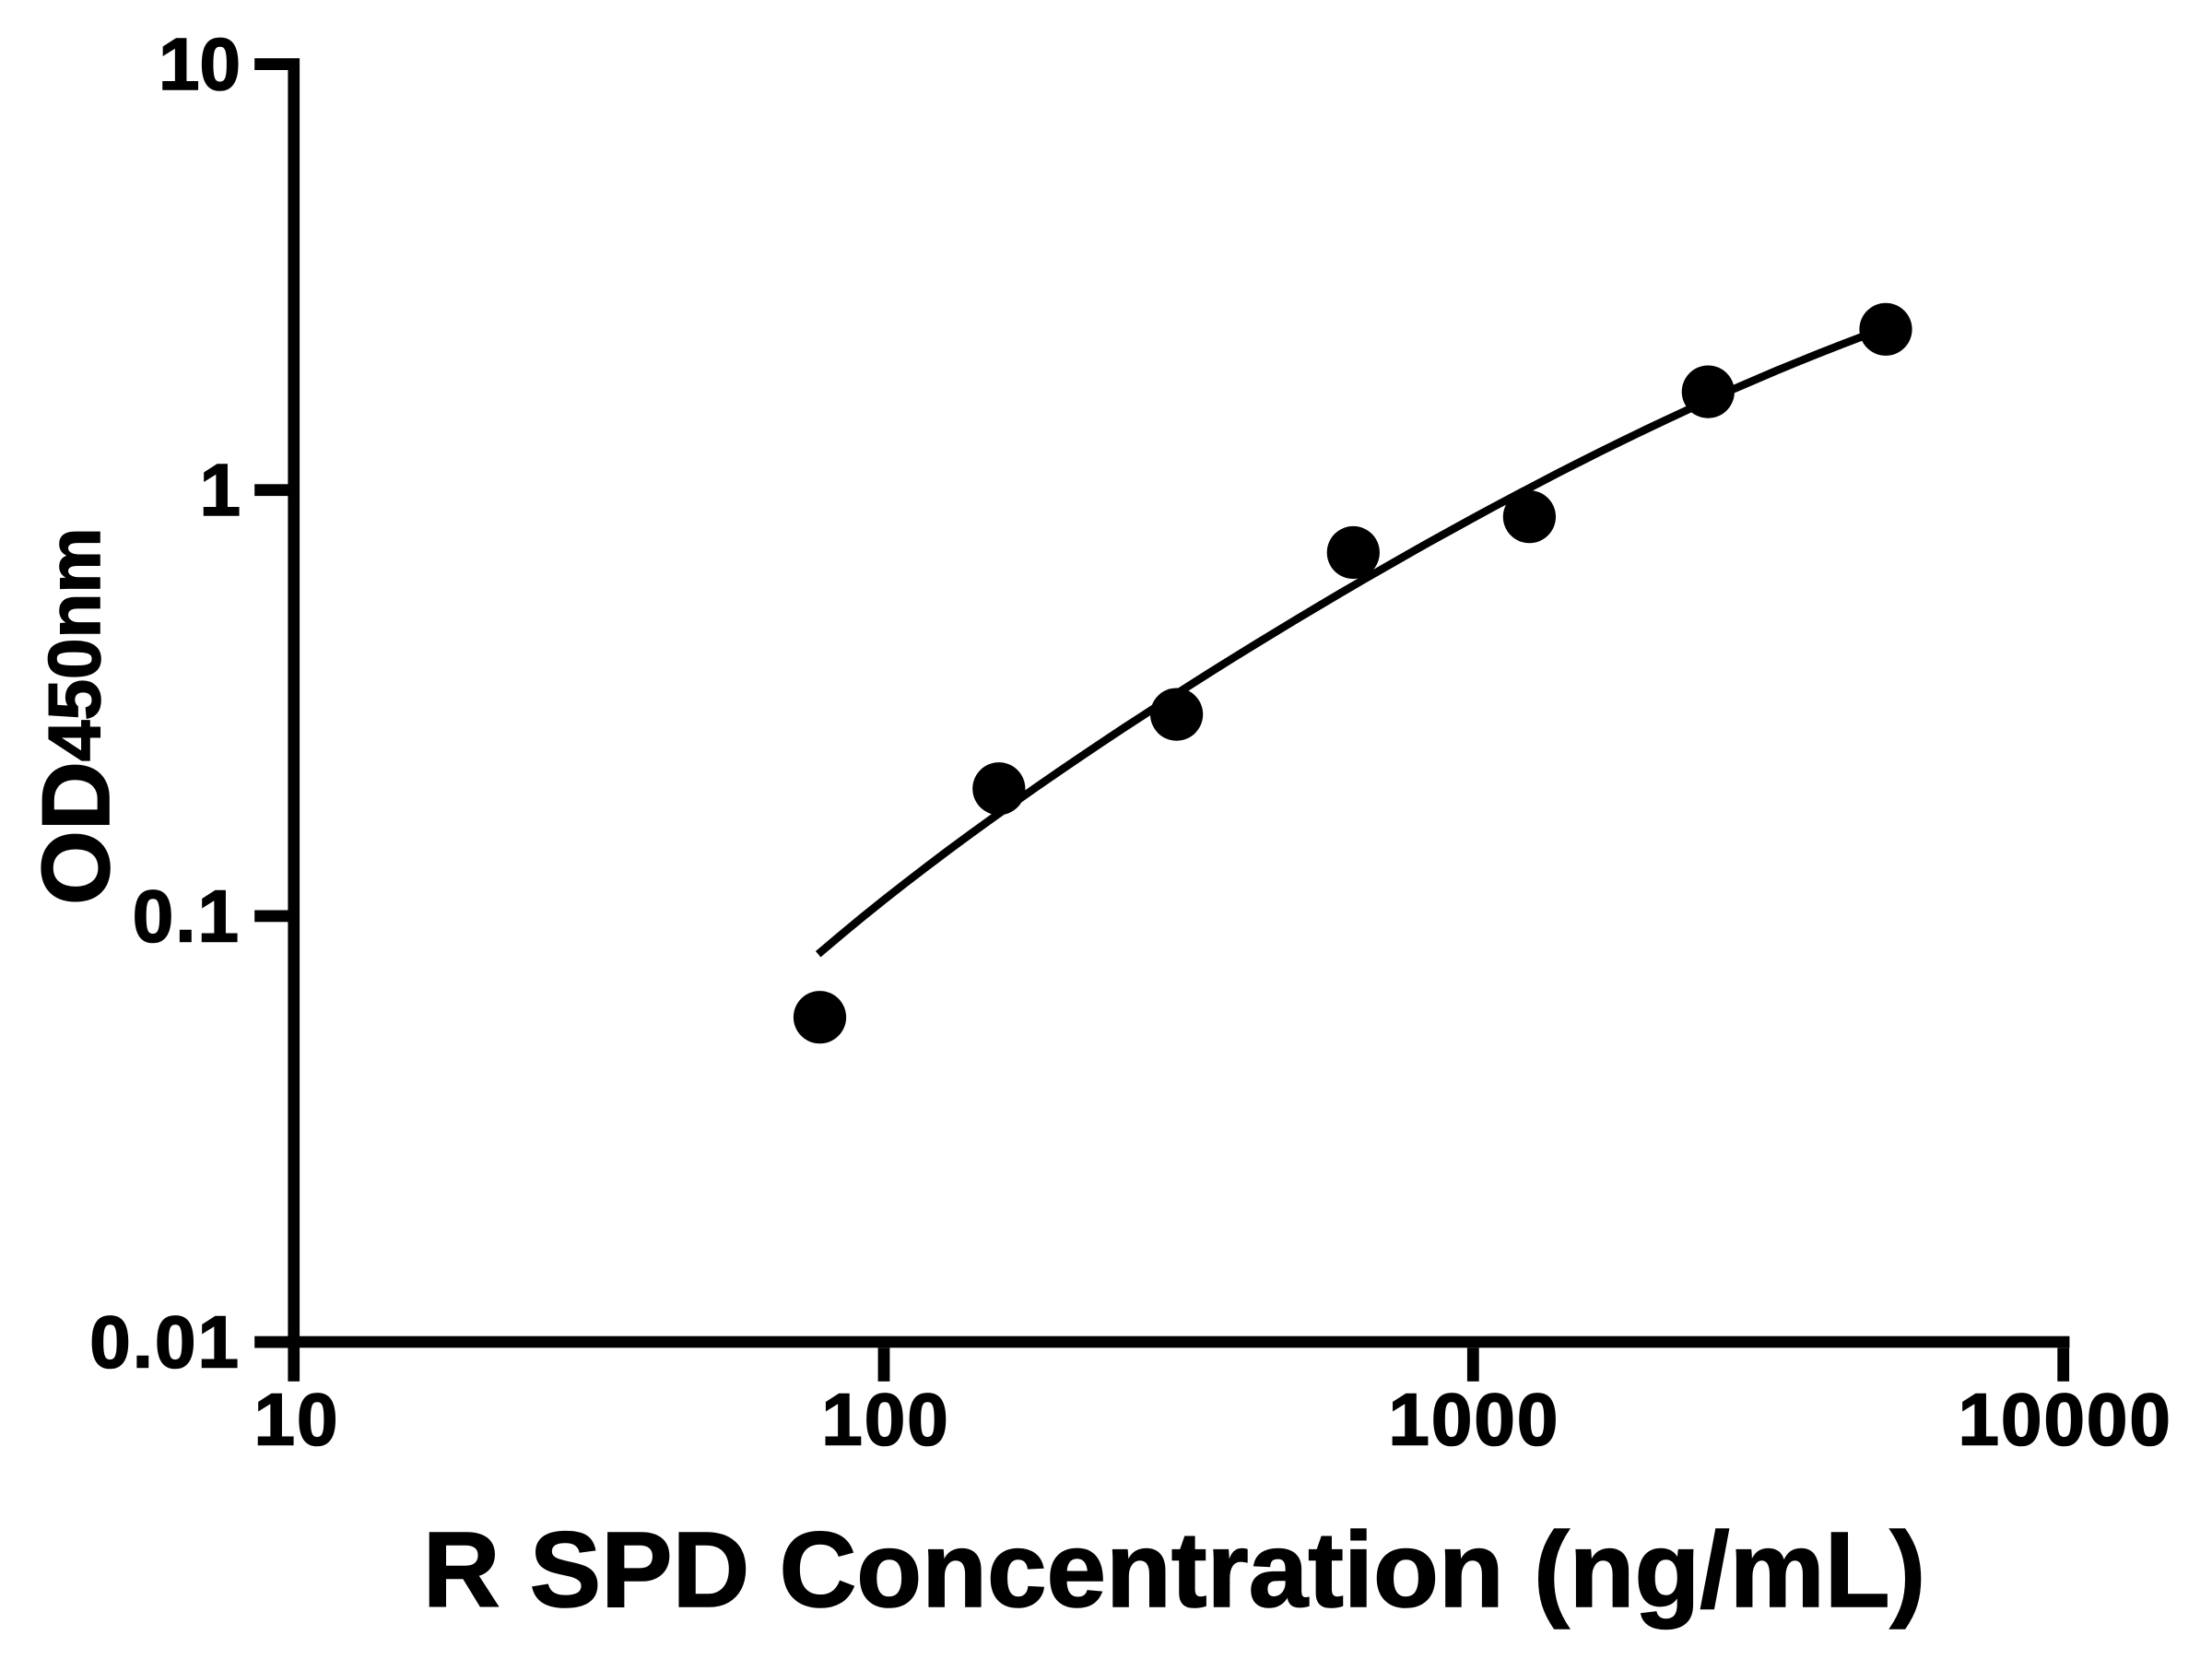 Image resolution: width=2212 pixels, height=1659 pixels. What do you see at coordinates (1473, 1420) in the screenshot?
I see `svg-text: 1000` at bounding box center [1473, 1420].